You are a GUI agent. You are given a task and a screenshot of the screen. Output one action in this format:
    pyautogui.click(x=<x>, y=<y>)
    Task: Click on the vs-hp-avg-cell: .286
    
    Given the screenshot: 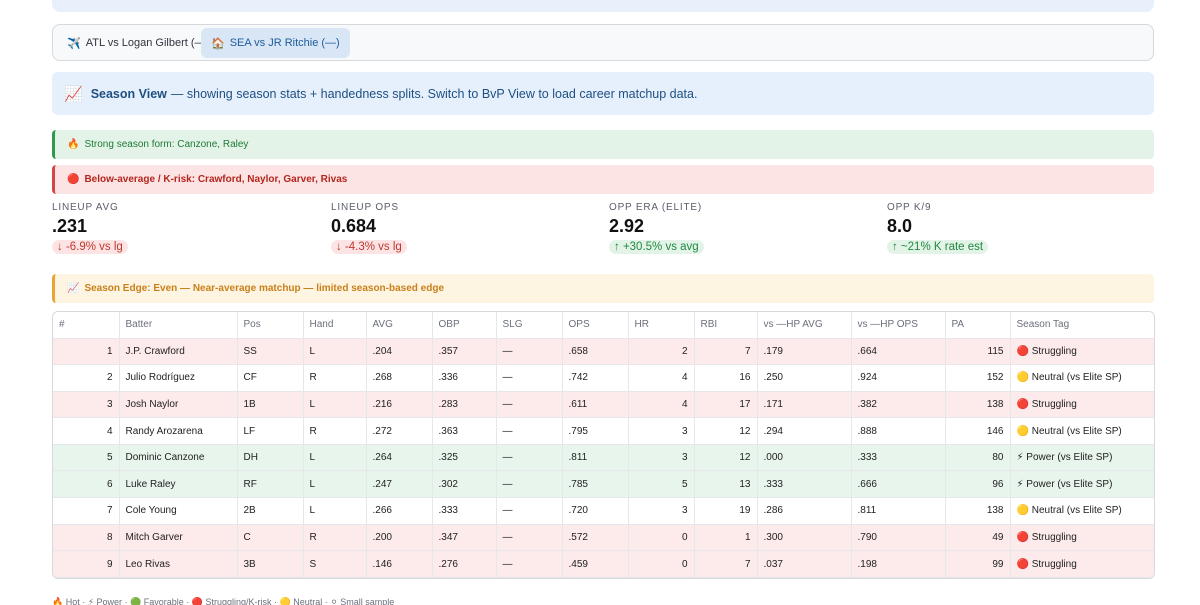 What is the action you would take?
    pyautogui.click(x=804, y=511)
    